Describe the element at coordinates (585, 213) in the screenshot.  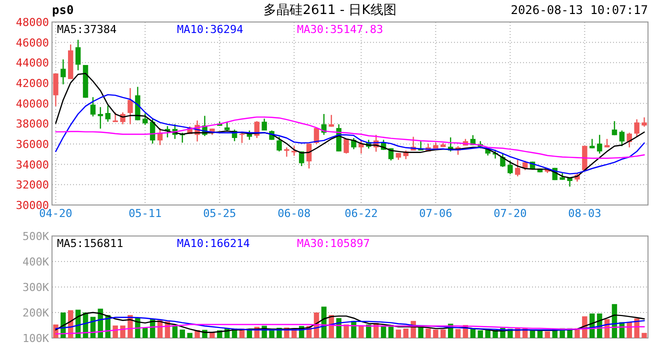
I see `x-tick-label: 08-03` at that location.